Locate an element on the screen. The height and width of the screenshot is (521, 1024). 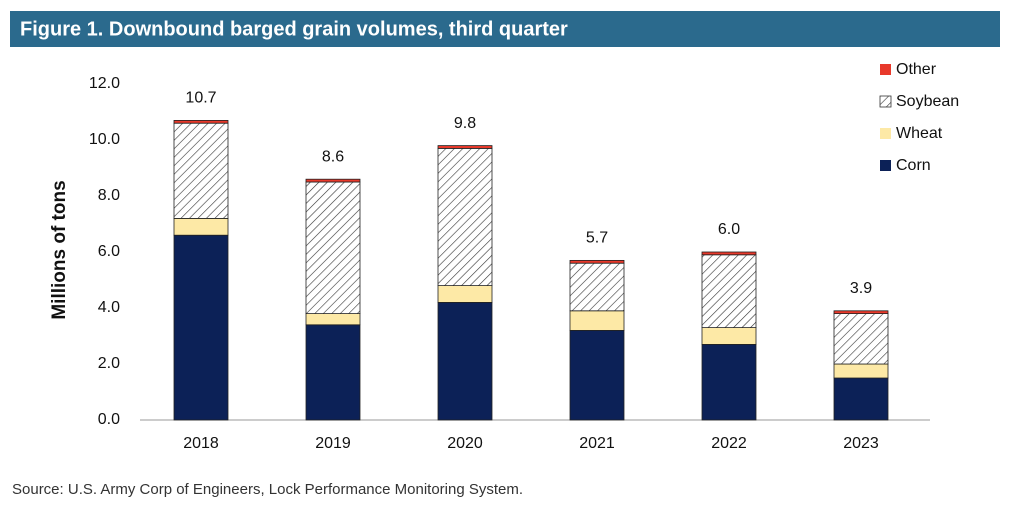
y-tick-label: 4.0 is located at coordinates (109, 307).